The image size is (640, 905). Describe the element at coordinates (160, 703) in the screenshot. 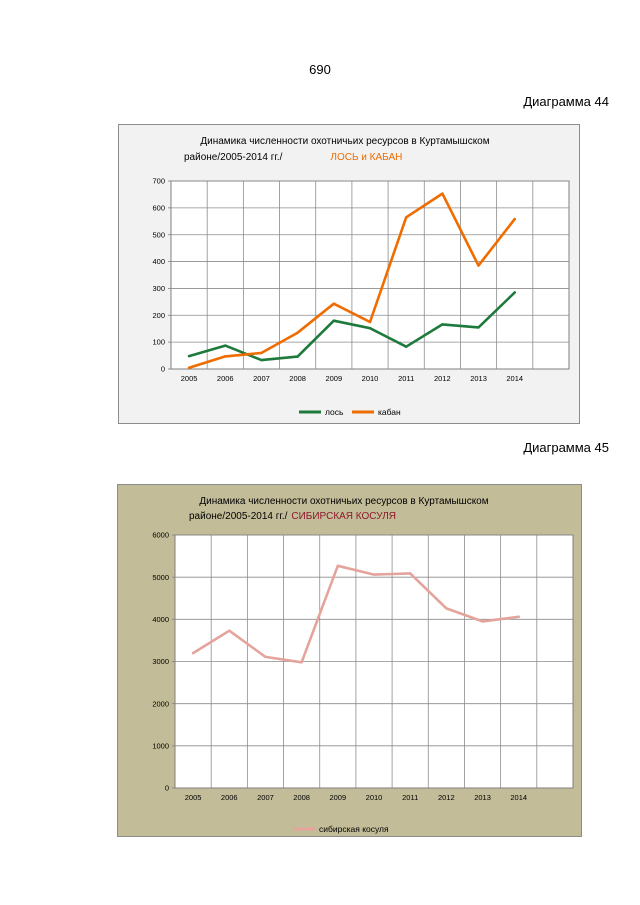

I see `chart2-ytick-label: 2000` at that location.